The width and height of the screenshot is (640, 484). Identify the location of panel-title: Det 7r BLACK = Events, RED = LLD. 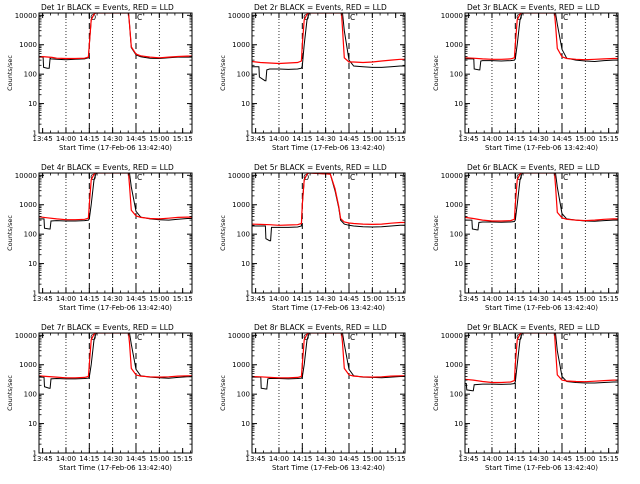
(107, 327).